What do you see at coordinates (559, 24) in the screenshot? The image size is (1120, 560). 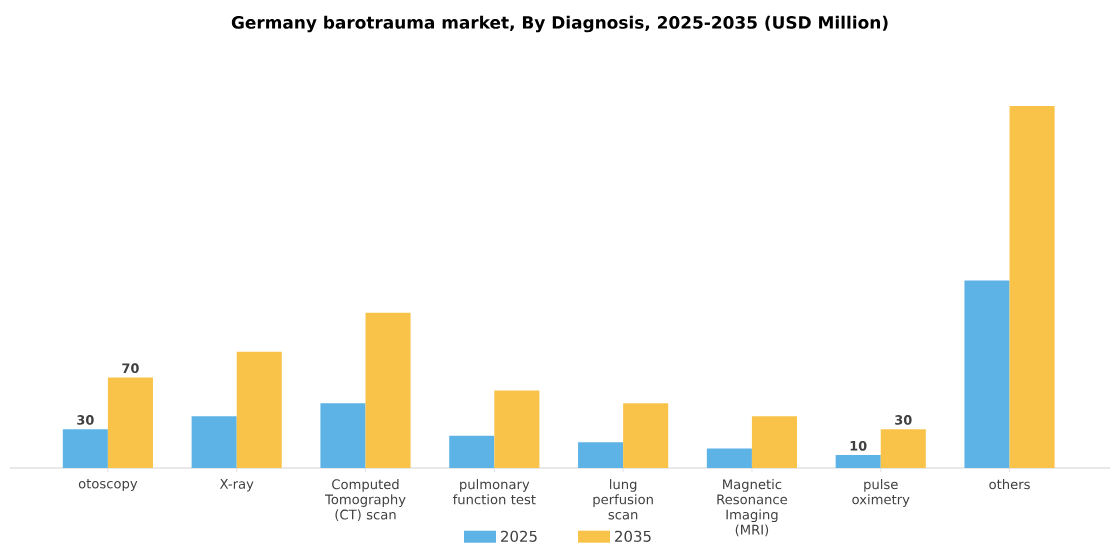 I see `chart-title: Germany barotrauma market, By Diagnosis, 2025-2035 (USD Million)` at bounding box center [559, 24].